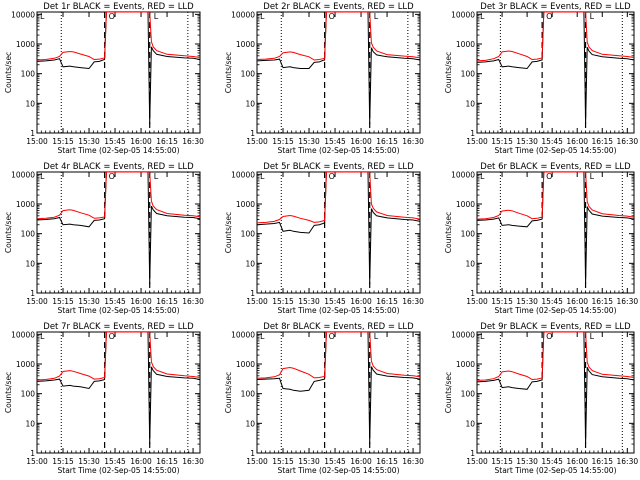 Image resolution: width=640 pixels, height=480 pixels. Describe the element at coordinates (118, 167) in the screenshot. I see `chart-title: Det 4r BLACK = Events, RED = LLD` at that location.